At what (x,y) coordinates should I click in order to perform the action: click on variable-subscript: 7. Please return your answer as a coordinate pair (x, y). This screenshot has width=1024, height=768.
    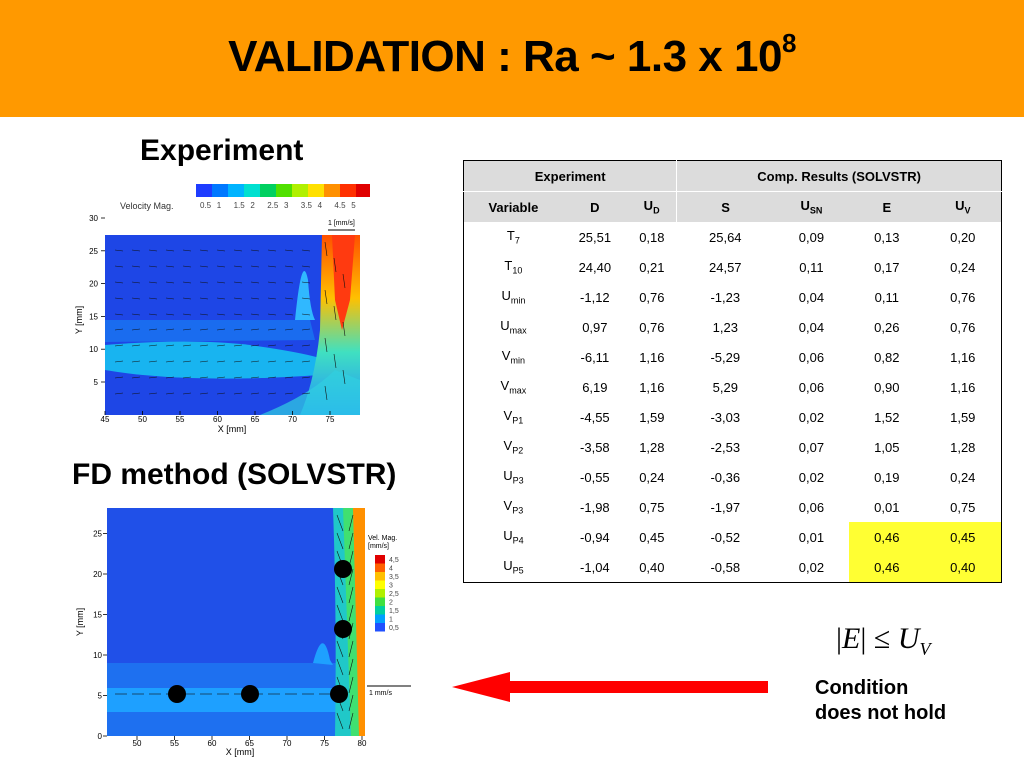
    Looking at the image, I should click on (517, 240).